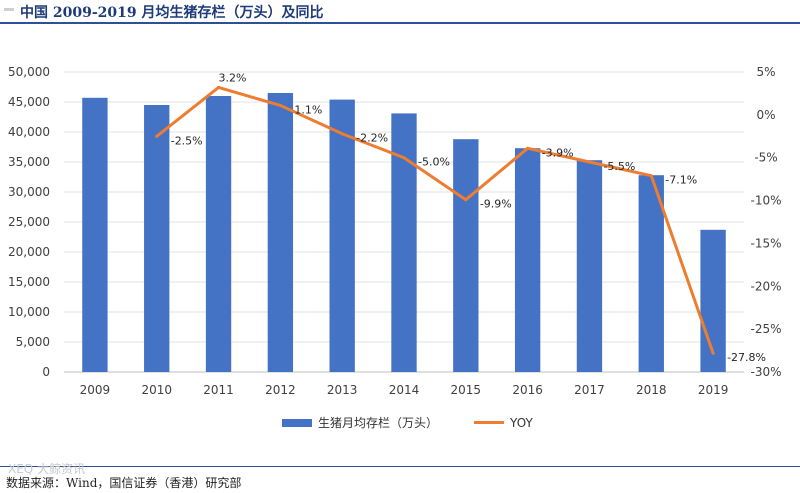 Image resolution: width=800 pixels, height=493 pixels. What do you see at coordinates (681, 180) in the screenshot?
I see `yoy-data-label: -7.1%` at bounding box center [681, 180].